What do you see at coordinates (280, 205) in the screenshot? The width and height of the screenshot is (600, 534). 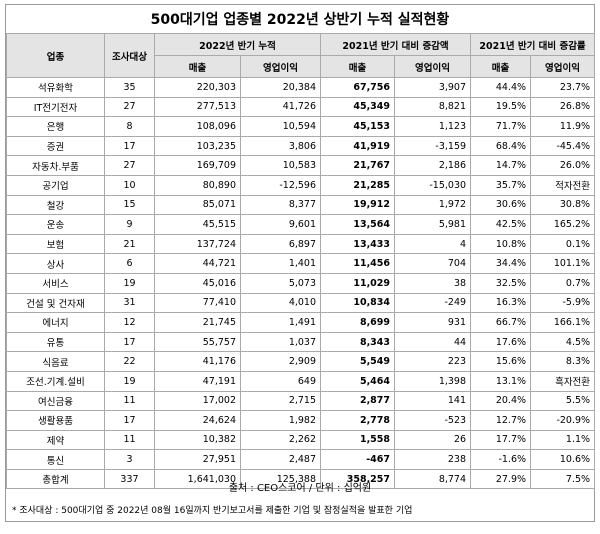 I see `table-cell: 8,377` at bounding box center [280, 205].